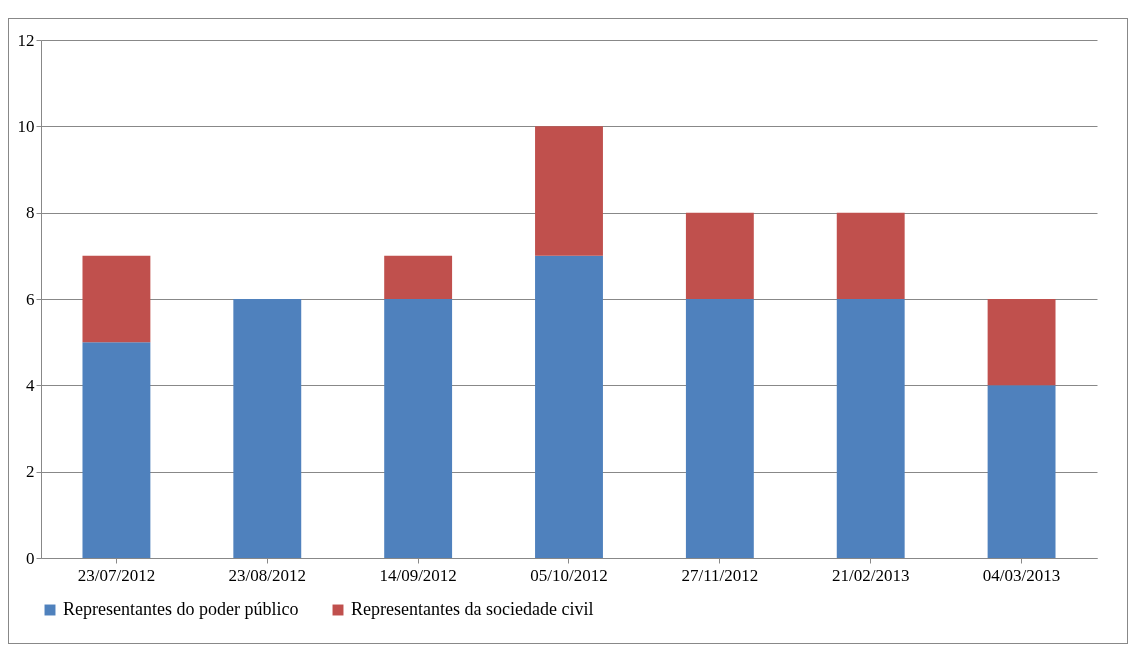 The height and width of the screenshot is (650, 1137). I want to click on y-tick-label: 4, so click(30, 385).